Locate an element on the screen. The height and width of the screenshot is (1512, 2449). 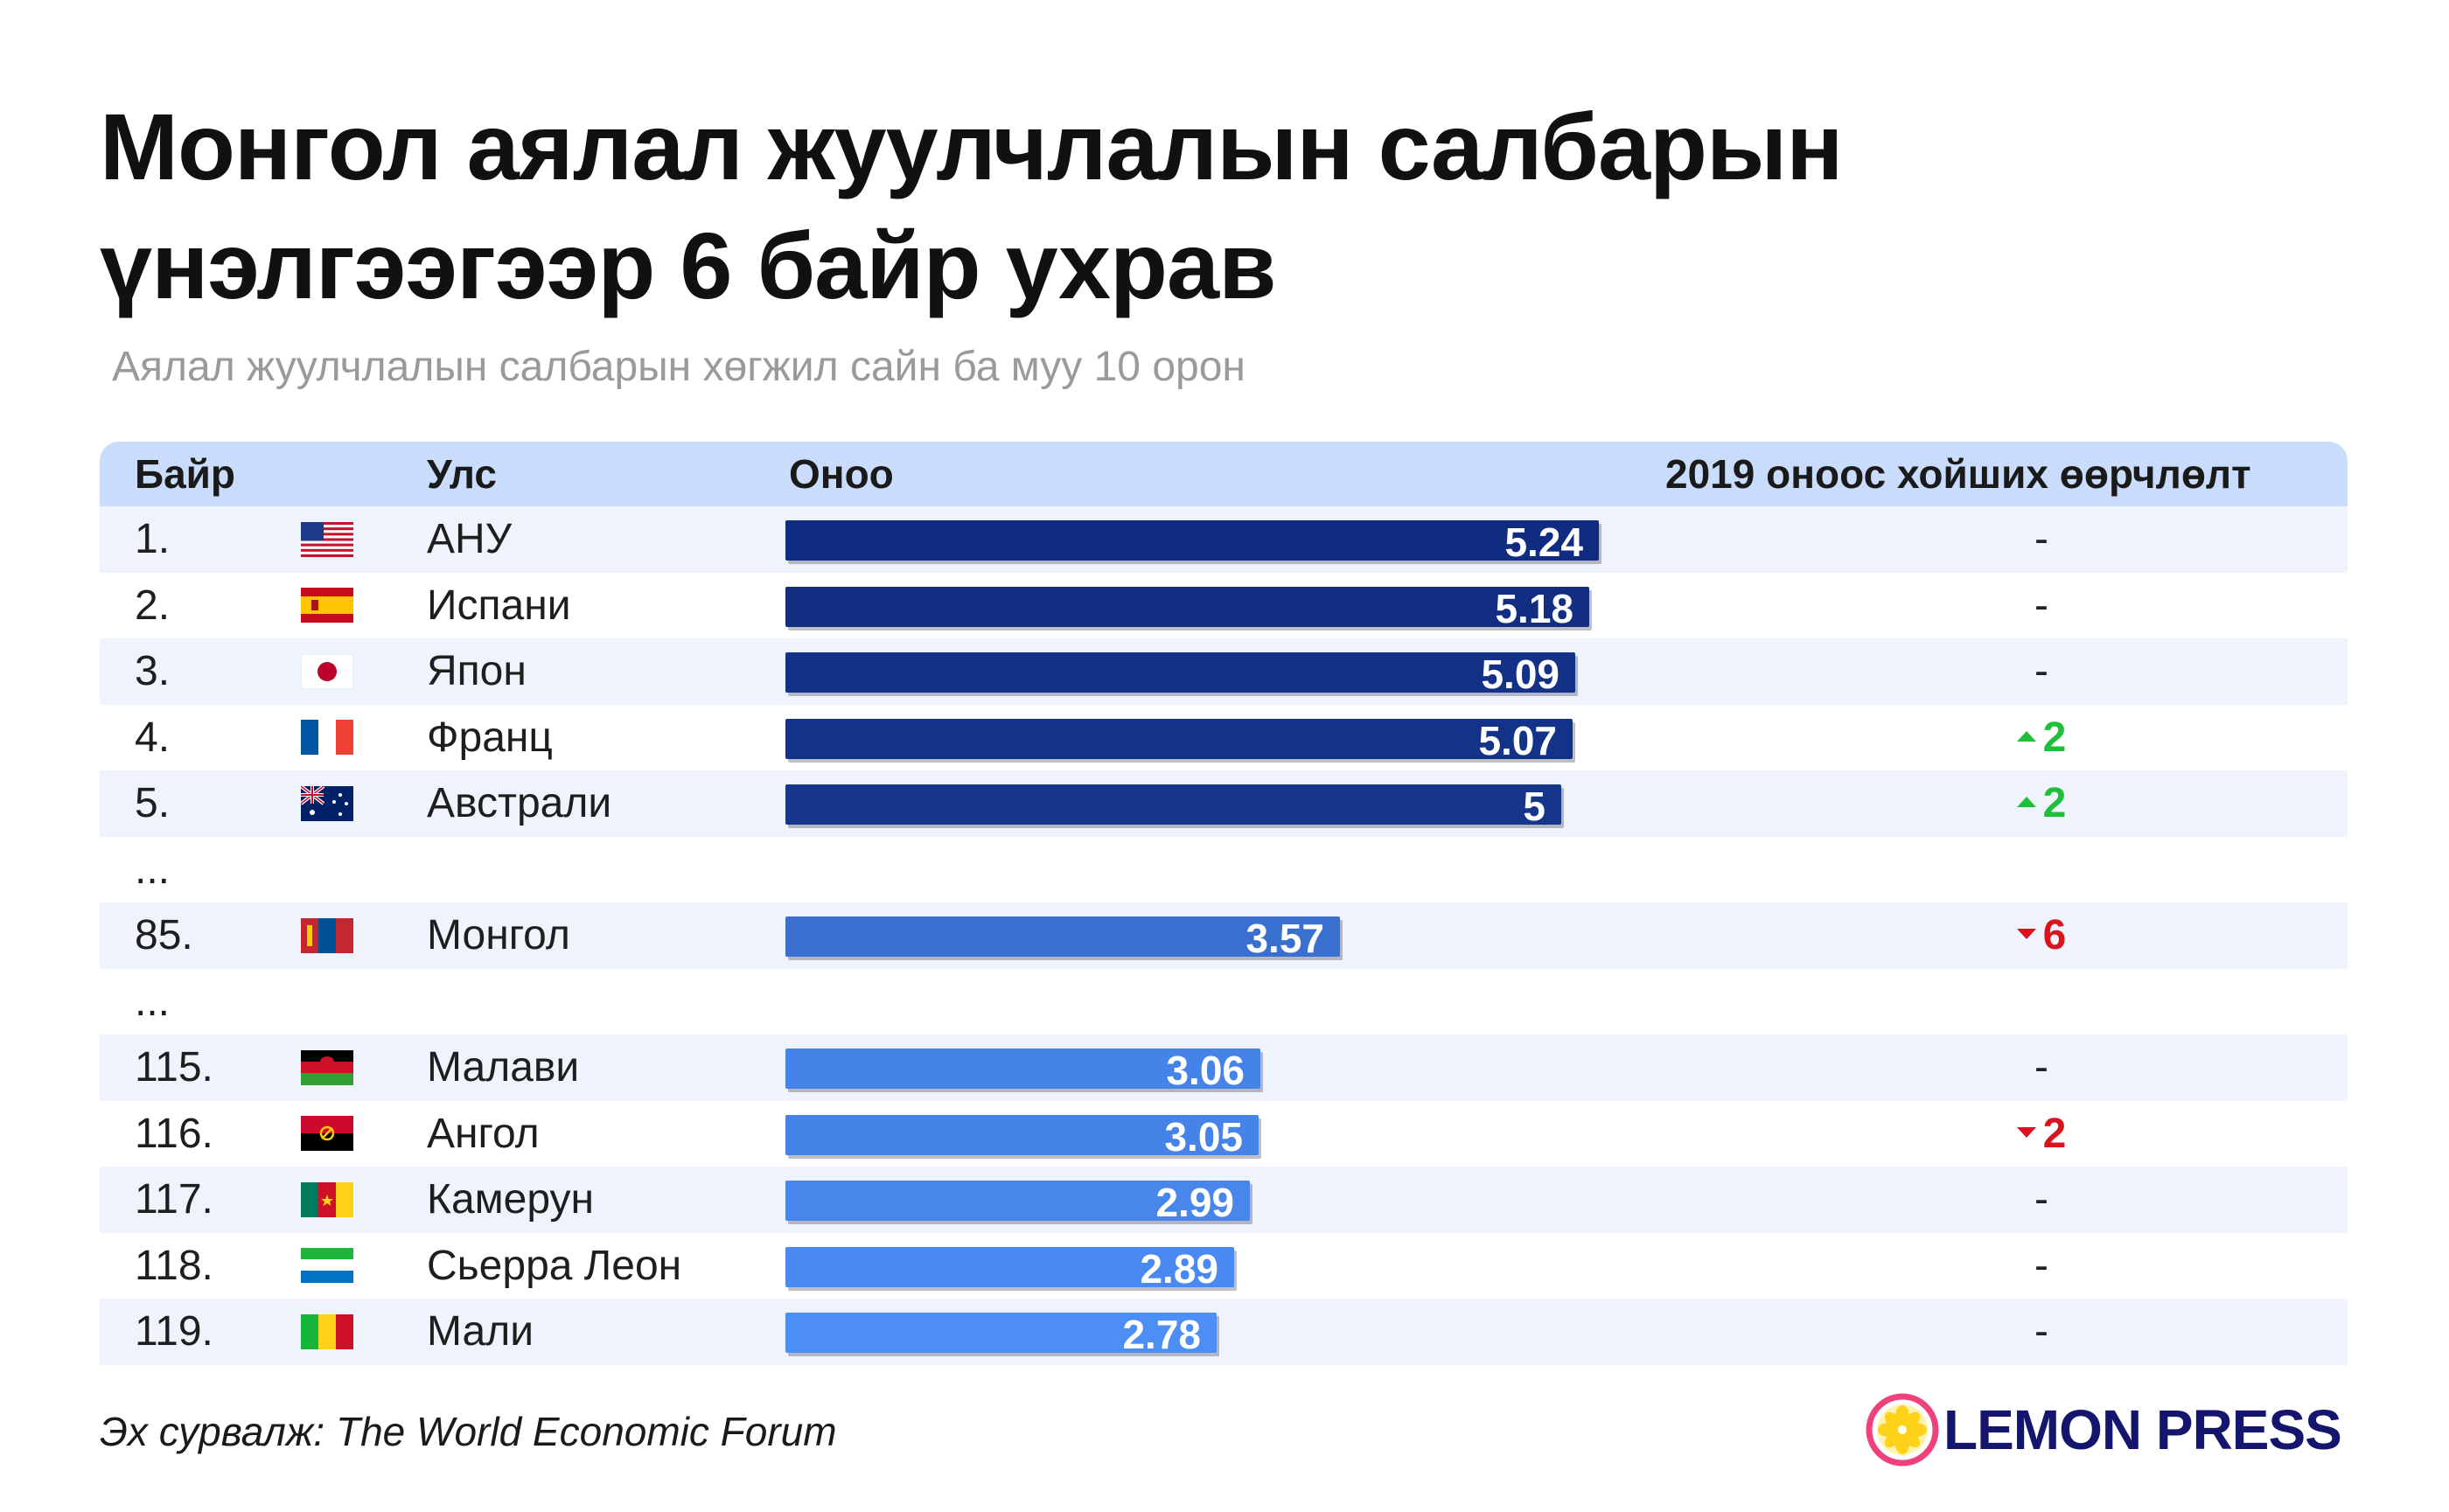
score-bar: 5.18 is located at coordinates (1187, 609).